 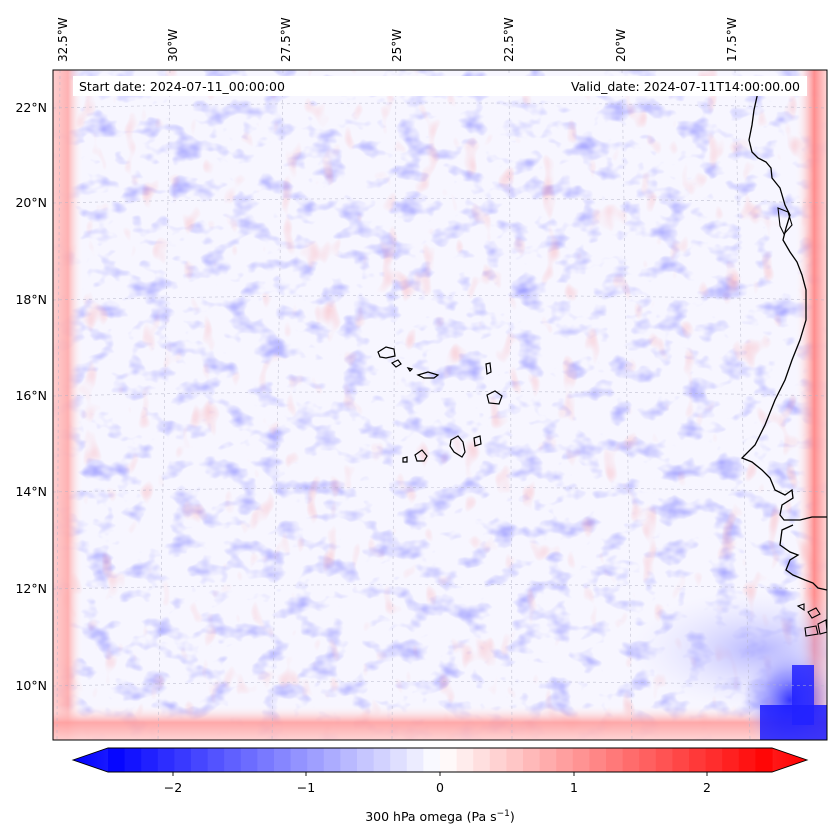 What do you see at coordinates (732, 39) in the screenshot?
I see `lon-label: 17.5°W` at bounding box center [732, 39].